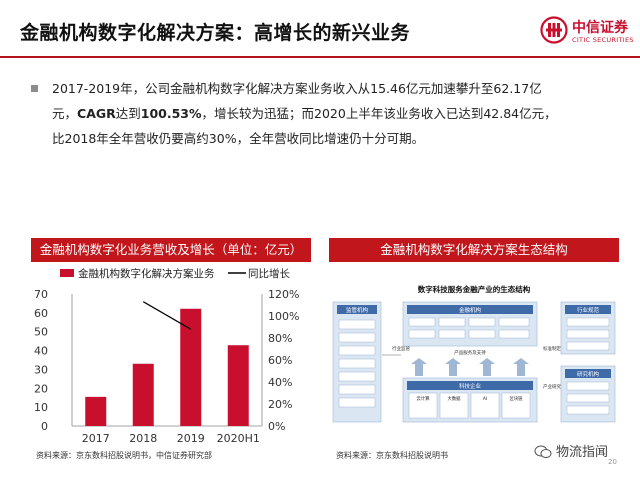  I want to click on y2-tick-label: 100%, so click(283, 316).